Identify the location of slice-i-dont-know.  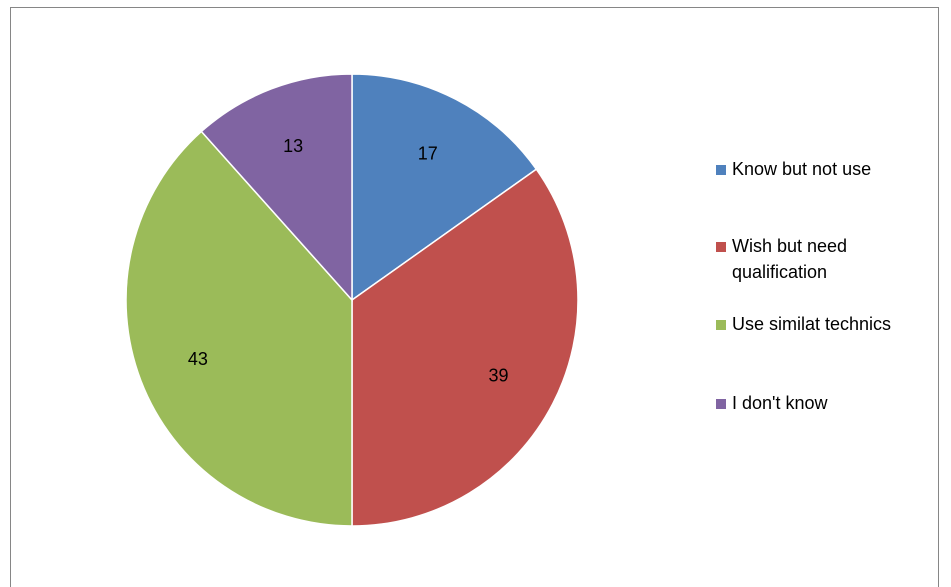
(276, 187).